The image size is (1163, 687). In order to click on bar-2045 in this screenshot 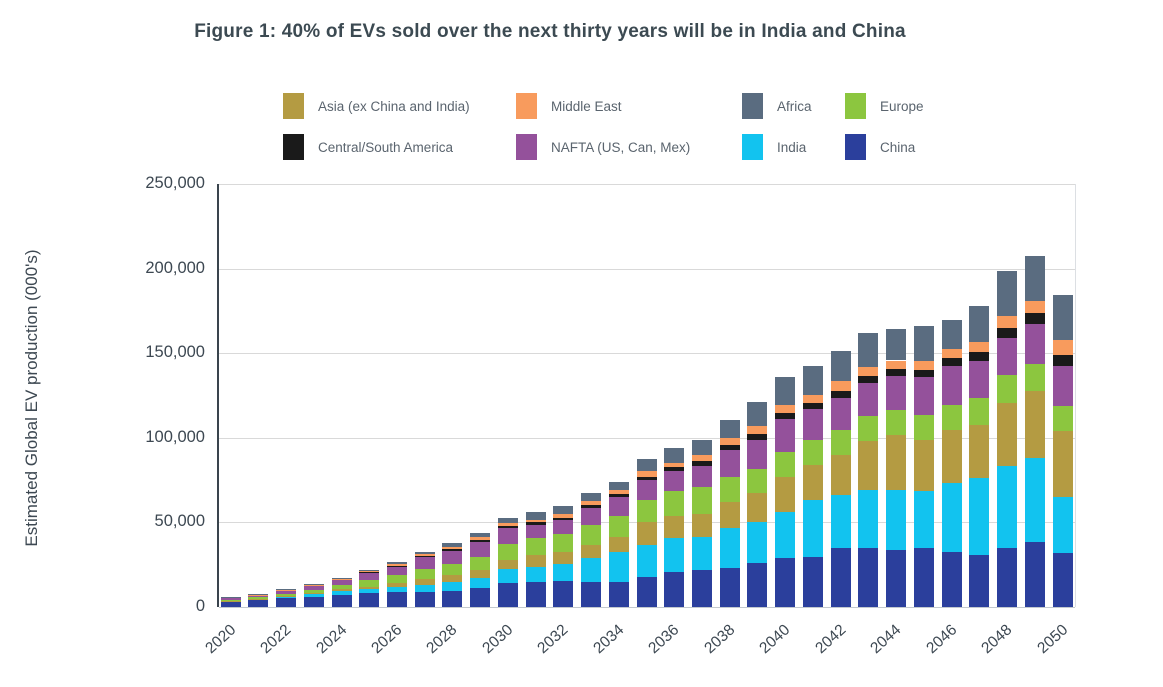, I will do `click(923, 395)`.